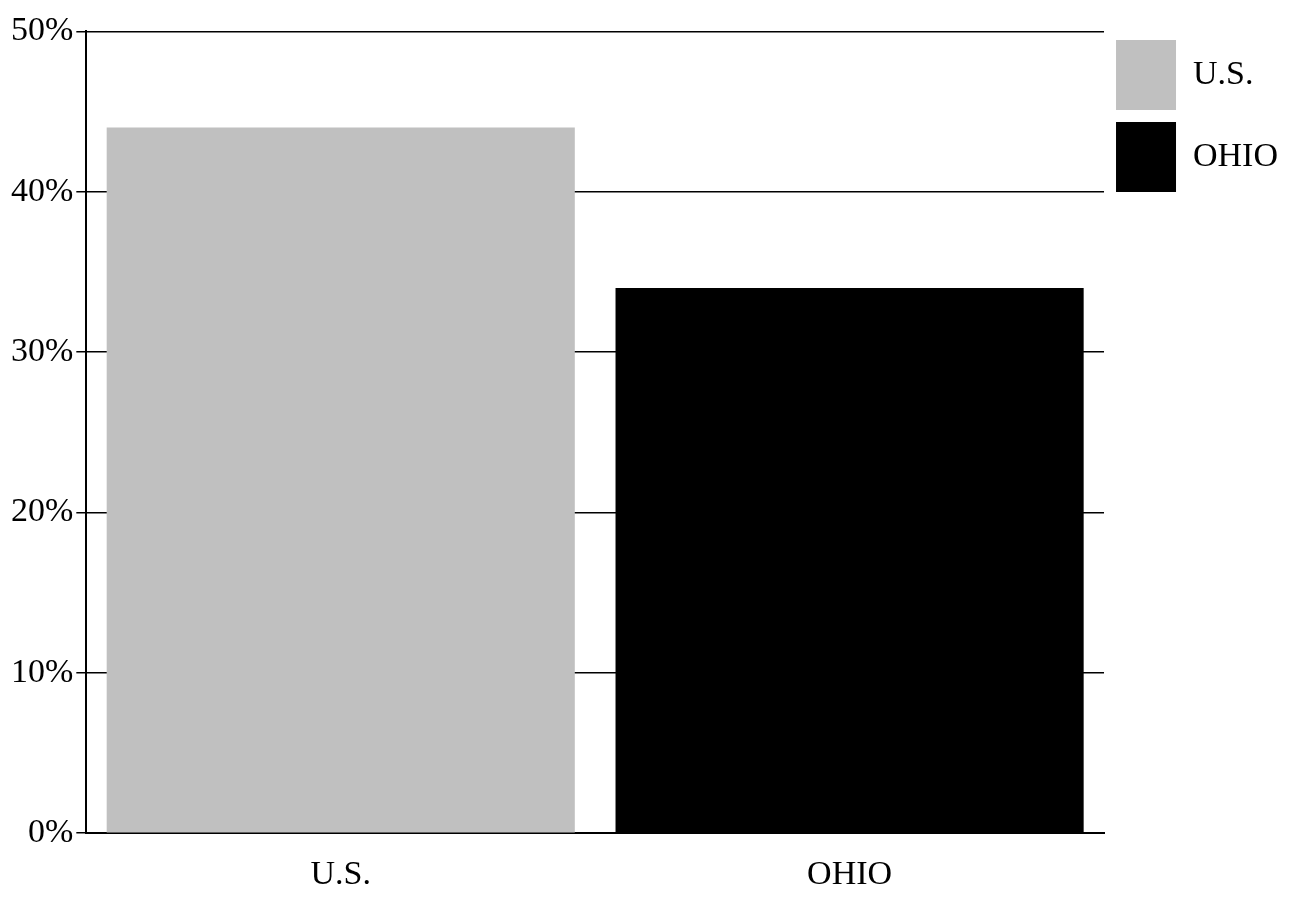 The image size is (1316, 918). Describe the element at coordinates (42, 350) in the screenshot. I see `y-tick-label: 30%` at that location.